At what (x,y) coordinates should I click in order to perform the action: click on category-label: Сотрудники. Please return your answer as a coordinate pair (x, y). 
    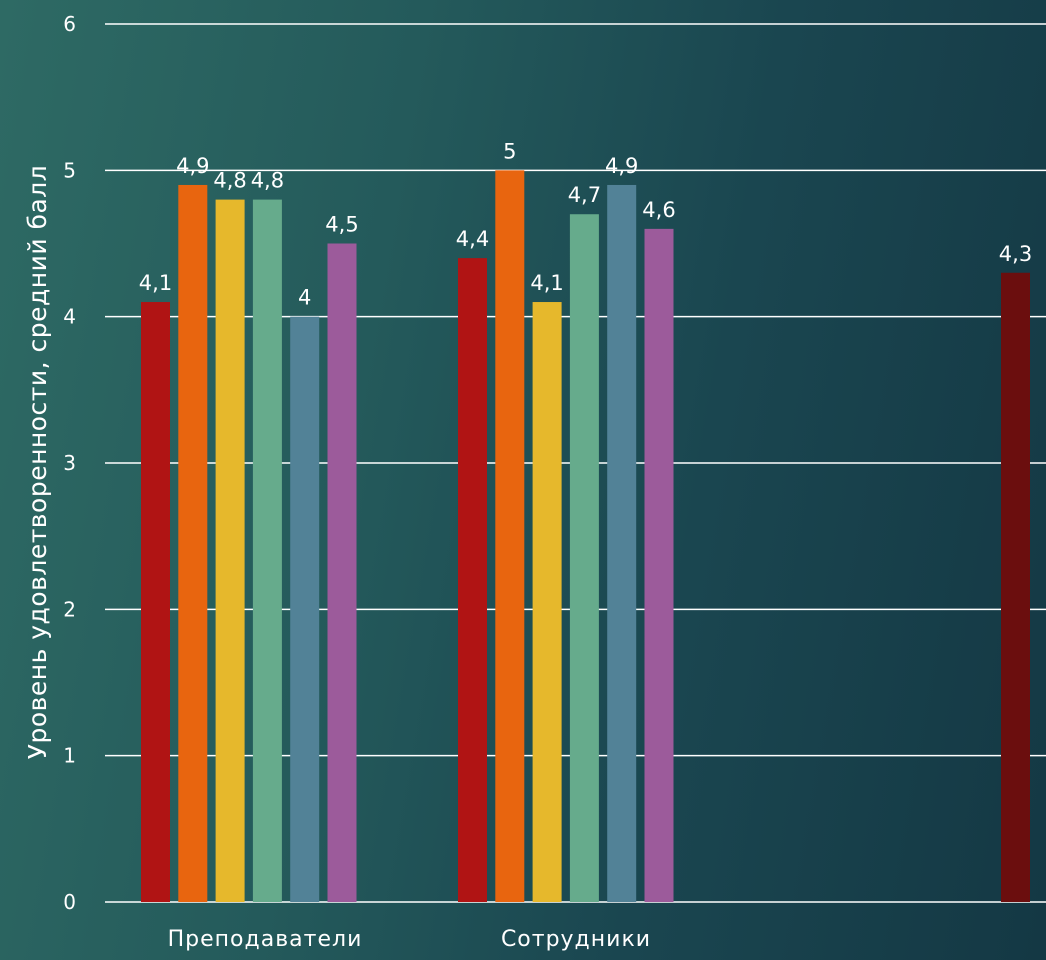
    Looking at the image, I should click on (576, 939).